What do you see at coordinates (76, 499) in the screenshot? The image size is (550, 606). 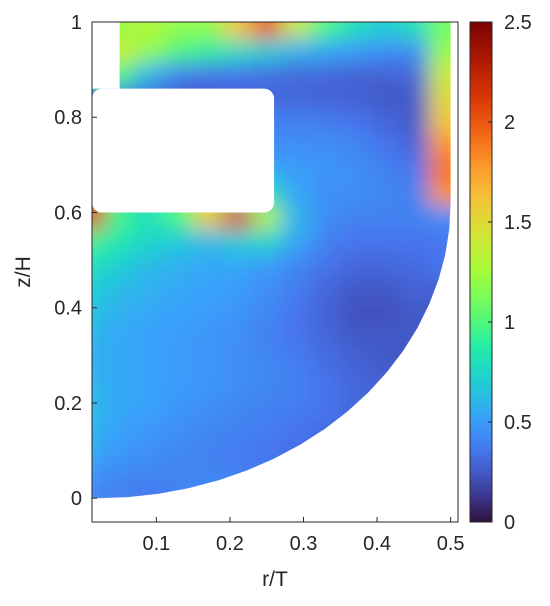 I see `y-tick-label: 0` at bounding box center [76, 499].